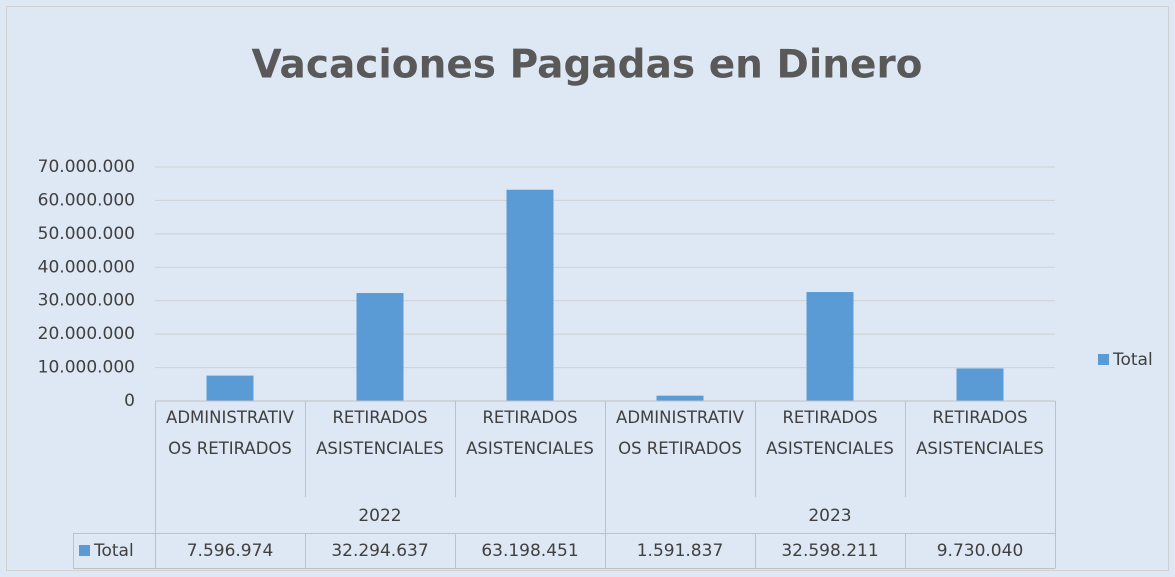 This screenshot has width=1175, height=577. Describe the element at coordinates (86, 301) in the screenshot. I see `y-tick-label: 30.000.000` at that location.